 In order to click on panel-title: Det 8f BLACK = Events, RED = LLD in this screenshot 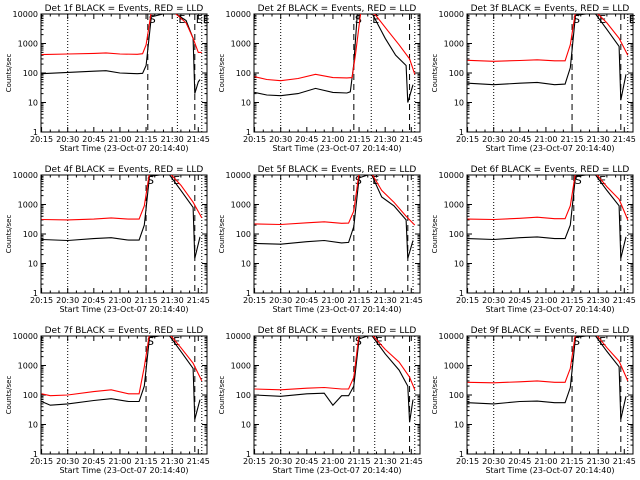, I will do `click(337, 331)`.